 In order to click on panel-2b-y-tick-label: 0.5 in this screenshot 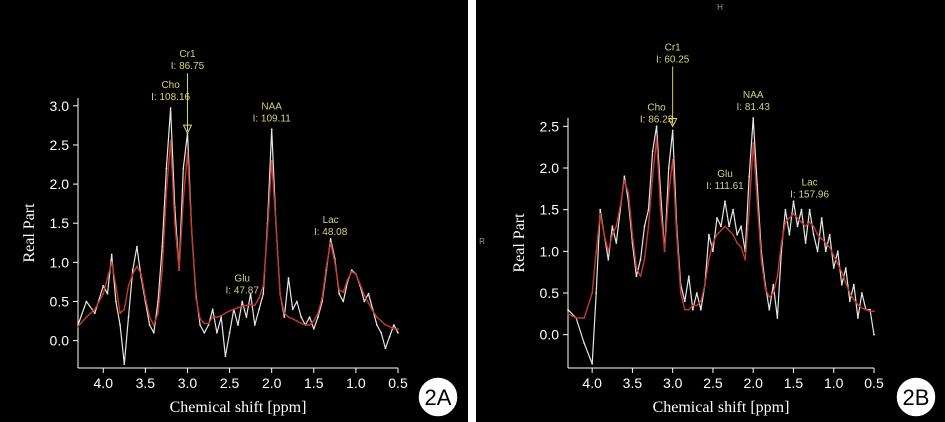, I will do `click(550, 293)`.